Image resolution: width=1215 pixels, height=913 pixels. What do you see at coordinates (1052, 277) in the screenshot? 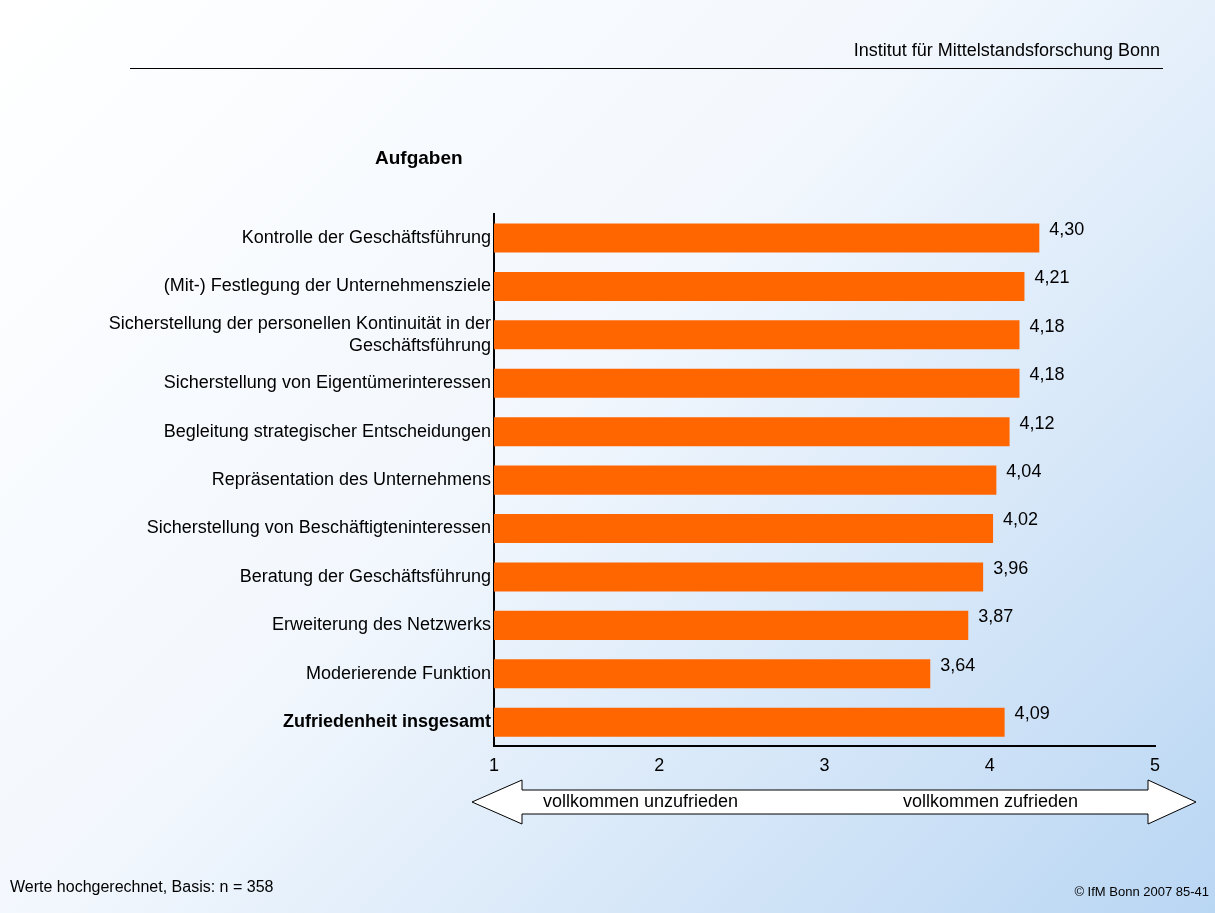
I see `data-label: 4,21` at bounding box center [1052, 277].